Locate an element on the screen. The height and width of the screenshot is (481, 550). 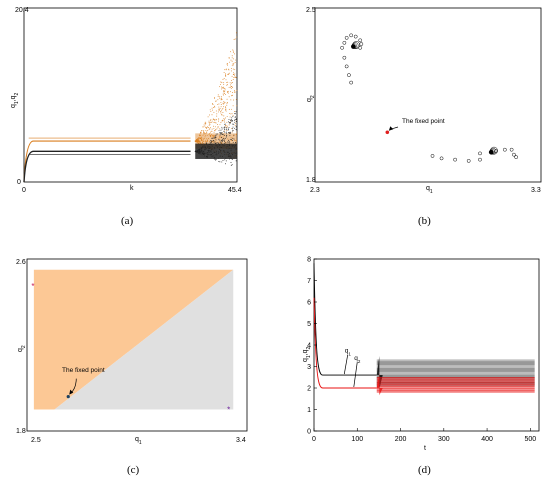
panel-d-x-tick-label: 500 is located at coordinates (531, 439).